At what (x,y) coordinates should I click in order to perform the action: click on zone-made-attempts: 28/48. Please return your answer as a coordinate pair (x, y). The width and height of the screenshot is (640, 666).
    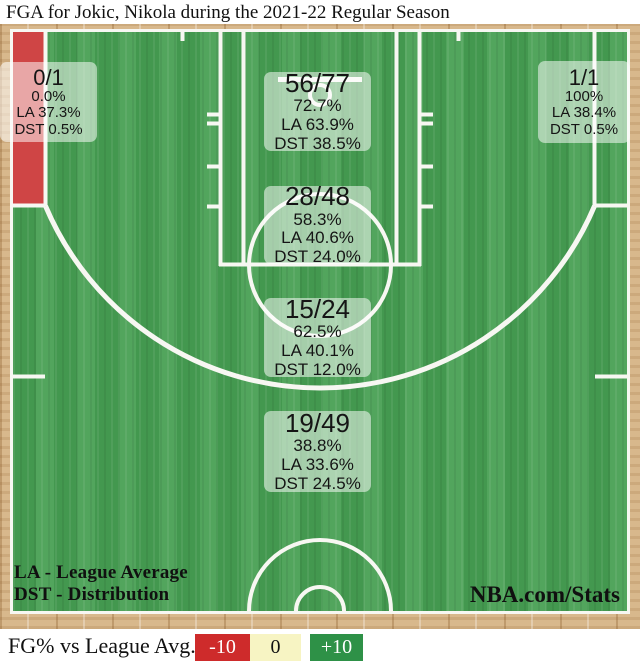
    Looking at the image, I should click on (317, 196).